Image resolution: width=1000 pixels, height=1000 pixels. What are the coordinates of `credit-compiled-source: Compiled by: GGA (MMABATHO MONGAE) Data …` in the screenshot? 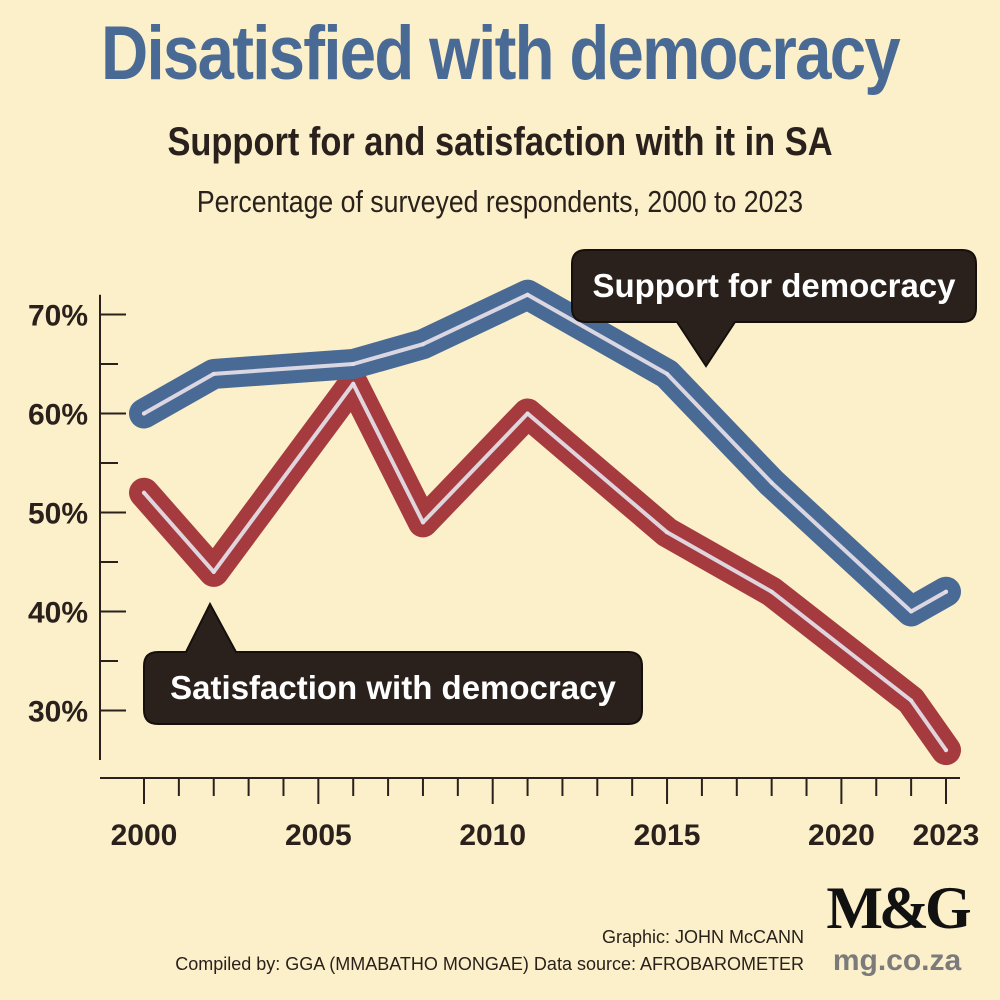 It's located at (489, 964).